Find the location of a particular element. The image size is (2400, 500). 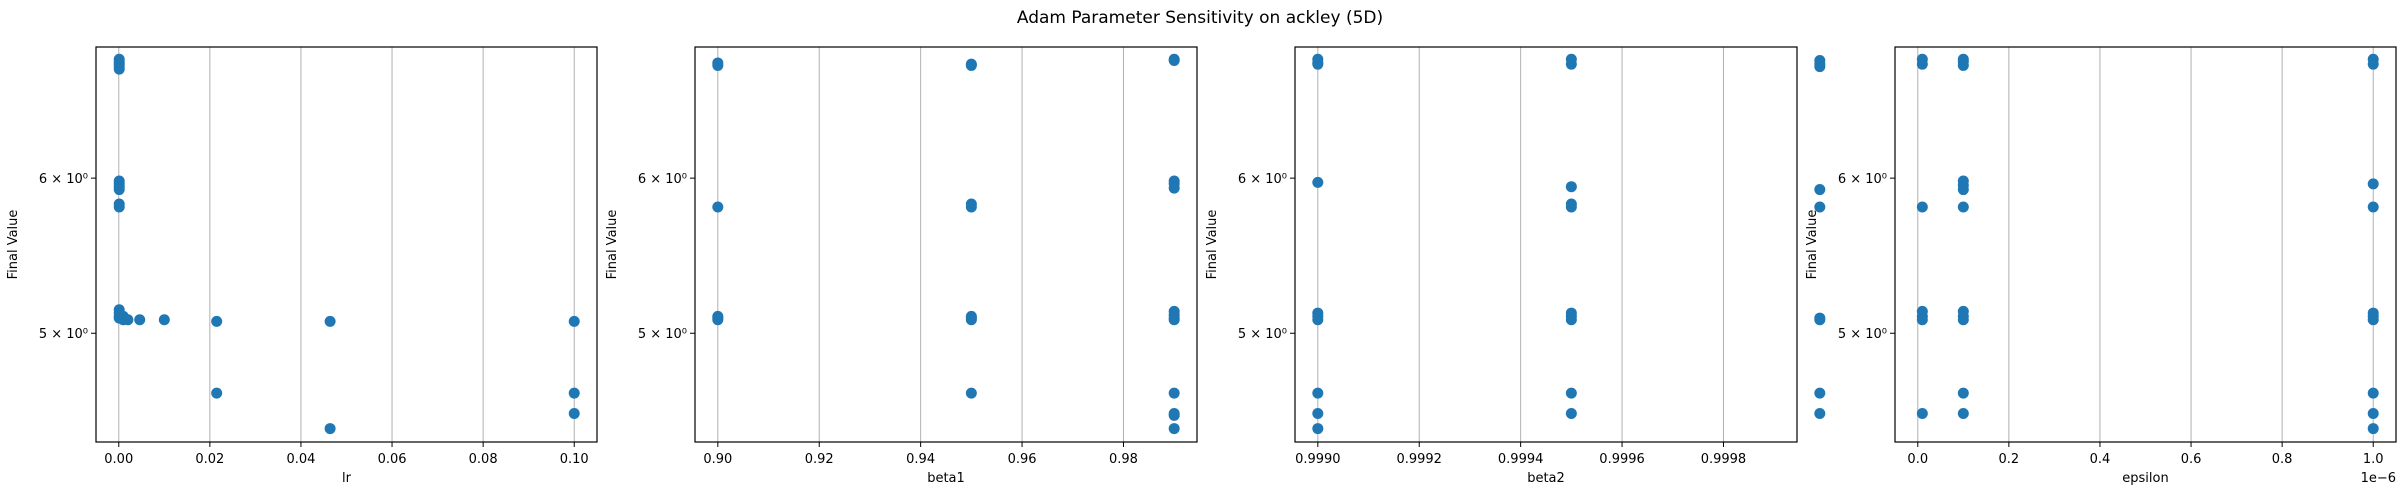

x-tick-label: 0.6 is located at coordinates (2191, 459).